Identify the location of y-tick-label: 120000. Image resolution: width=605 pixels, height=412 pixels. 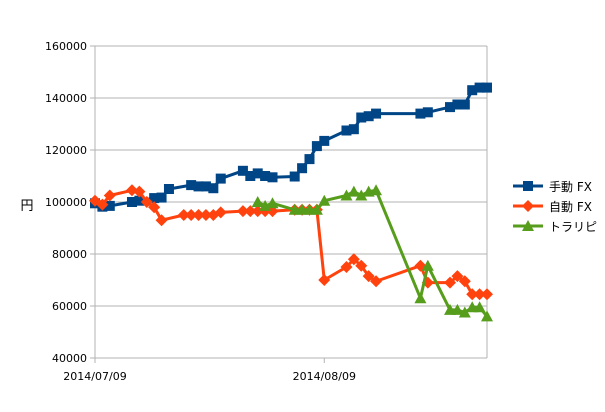
(66, 150).